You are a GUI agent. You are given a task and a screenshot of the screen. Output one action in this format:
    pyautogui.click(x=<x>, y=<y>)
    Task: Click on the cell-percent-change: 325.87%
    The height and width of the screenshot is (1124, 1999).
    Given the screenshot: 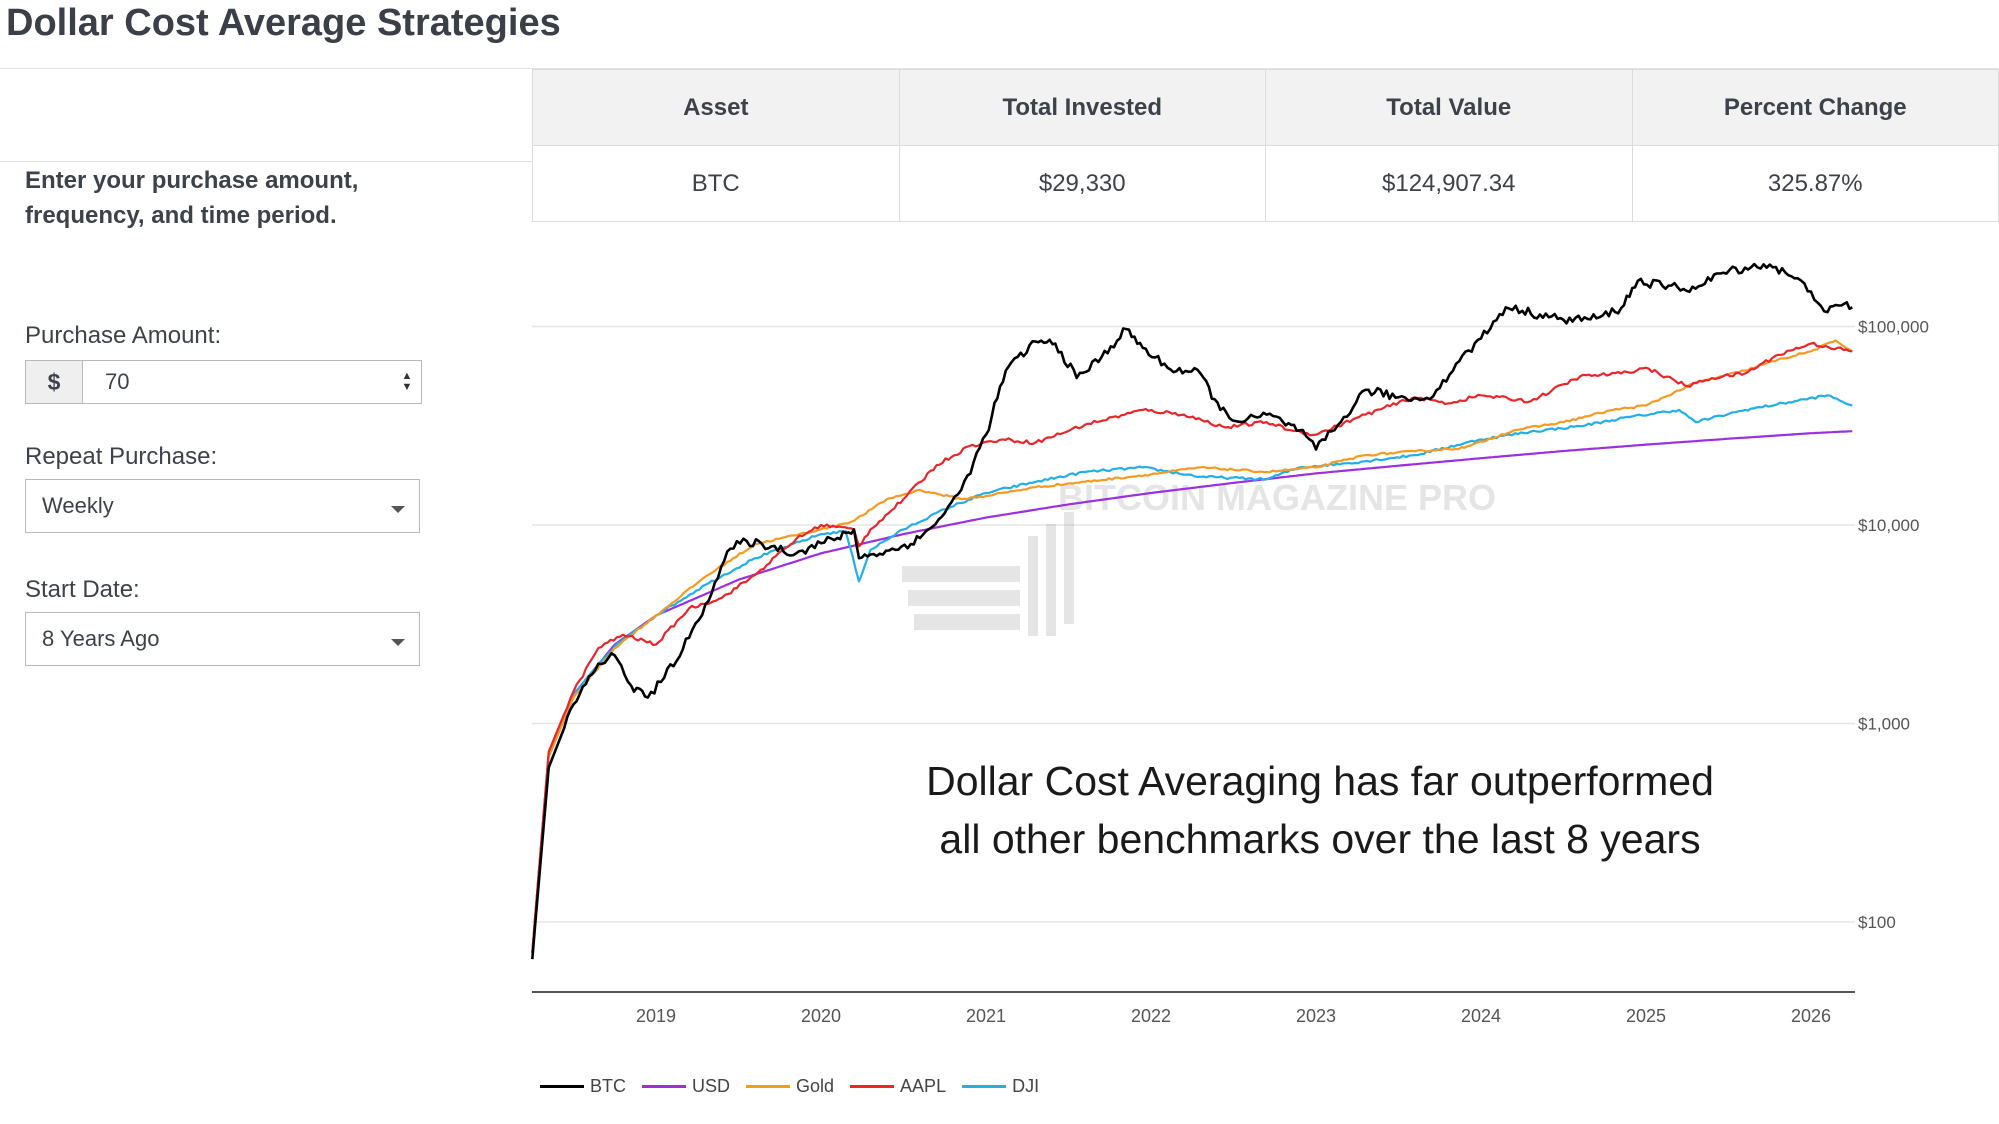 What is the action you would take?
    pyautogui.click(x=1815, y=183)
    